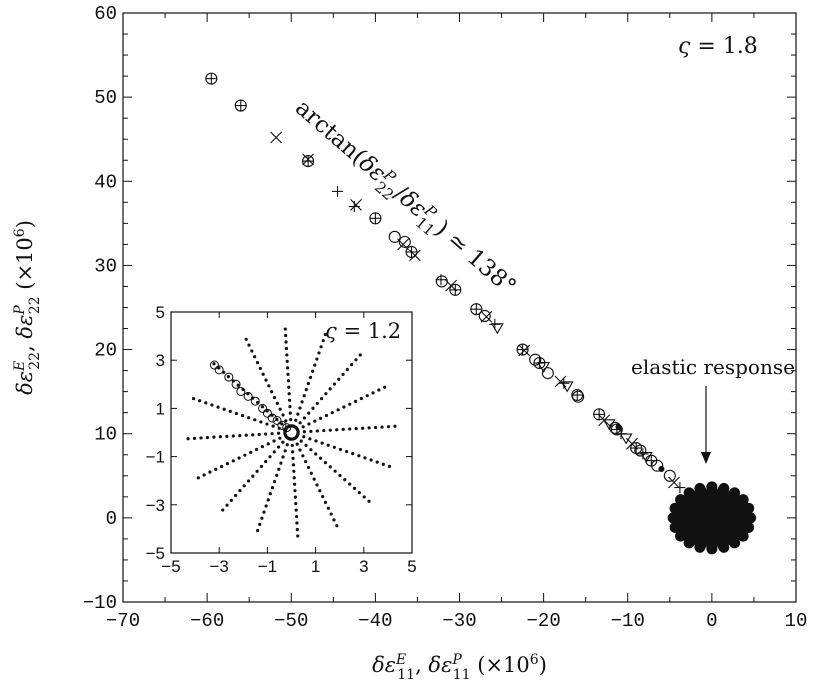  What do you see at coordinates (363, 331) in the screenshot?
I see `inset-zeta-annotation: ς = 1.2` at bounding box center [363, 331].